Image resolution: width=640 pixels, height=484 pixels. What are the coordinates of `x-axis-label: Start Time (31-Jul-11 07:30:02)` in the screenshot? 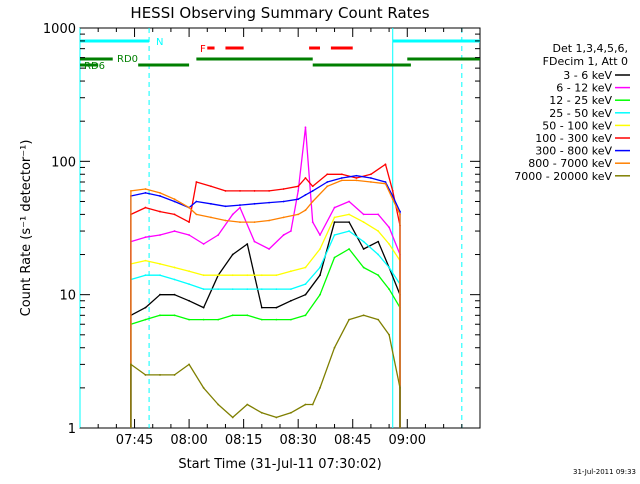 It's located at (279, 464).